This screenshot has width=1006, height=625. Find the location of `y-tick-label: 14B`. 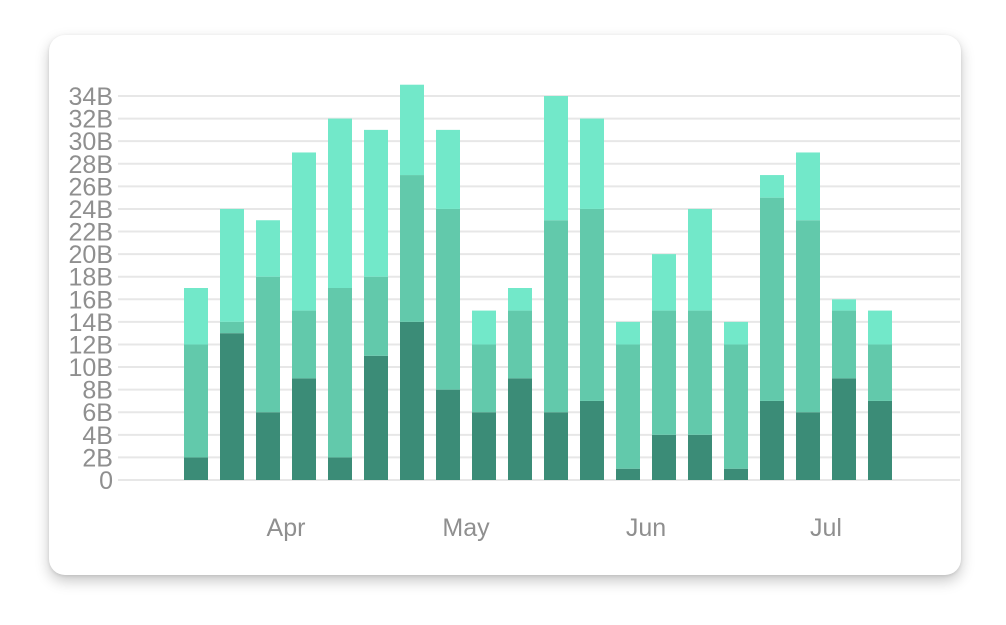

y-tick-label: 14B is located at coordinates (91, 323).